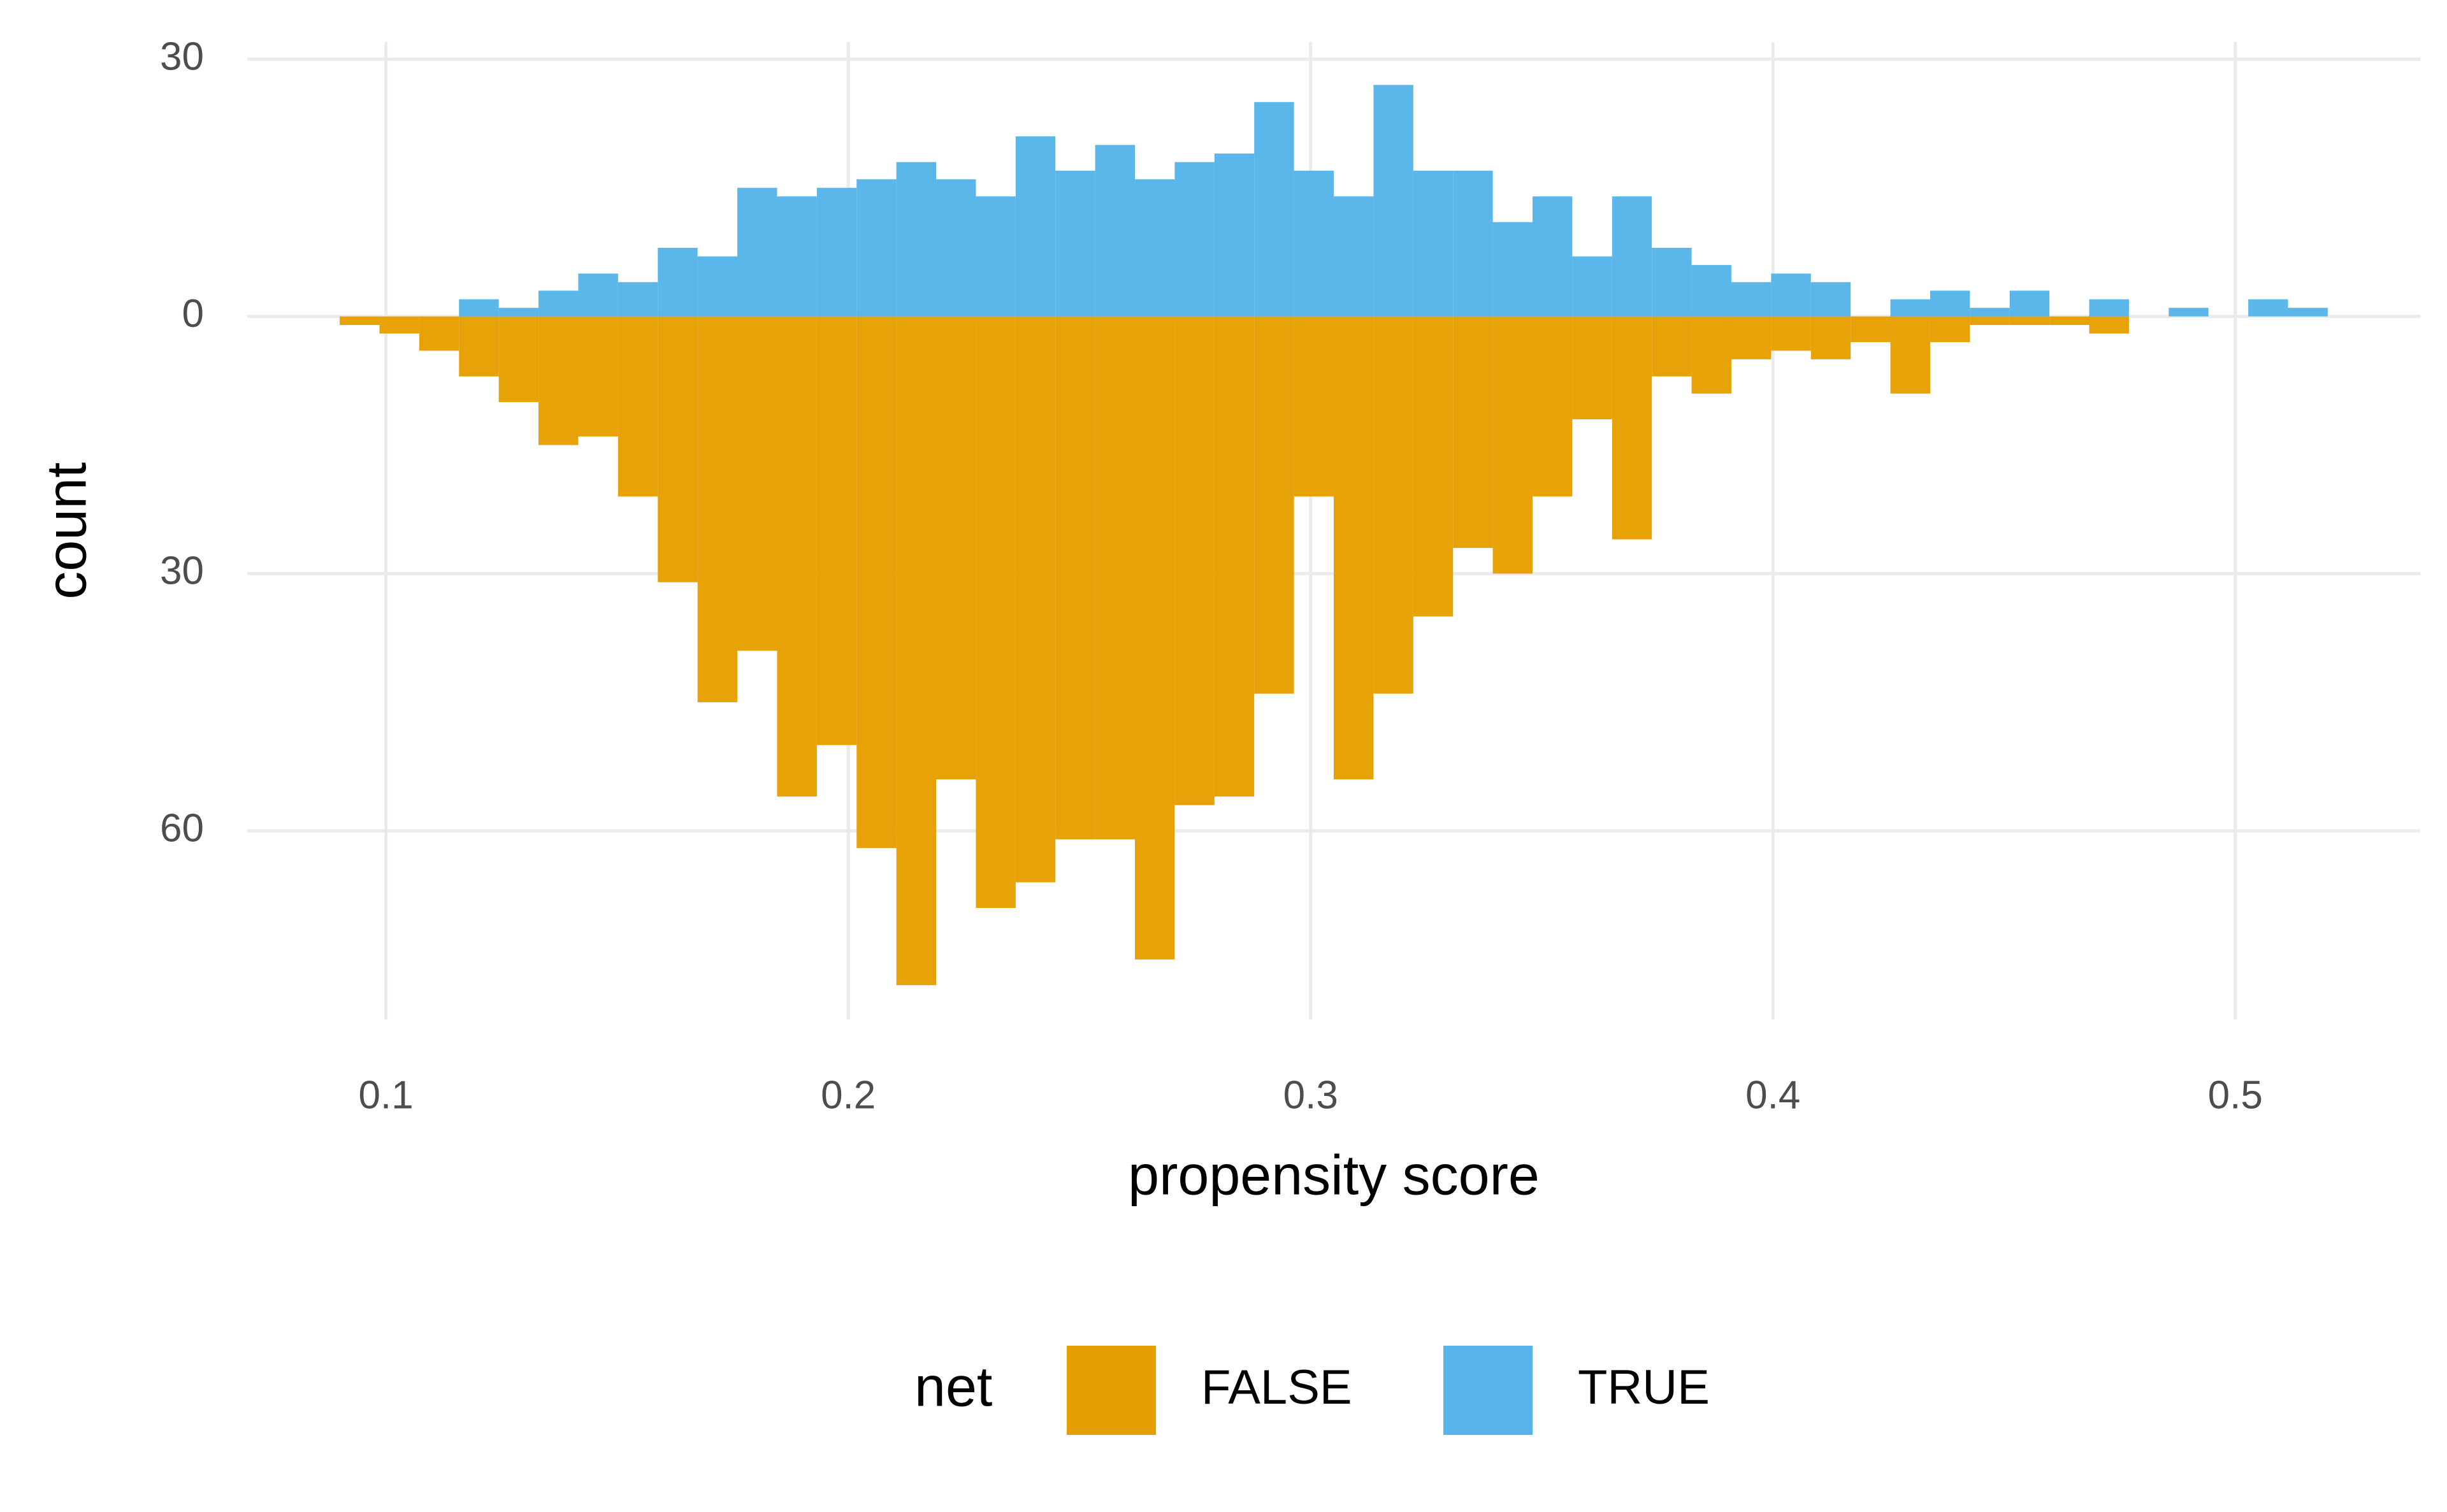 The height and width of the screenshot is (1512, 2447). Describe the element at coordinates (1310, 1095) in the screenshot. I see `x-tick-label: 0.3` at that location.